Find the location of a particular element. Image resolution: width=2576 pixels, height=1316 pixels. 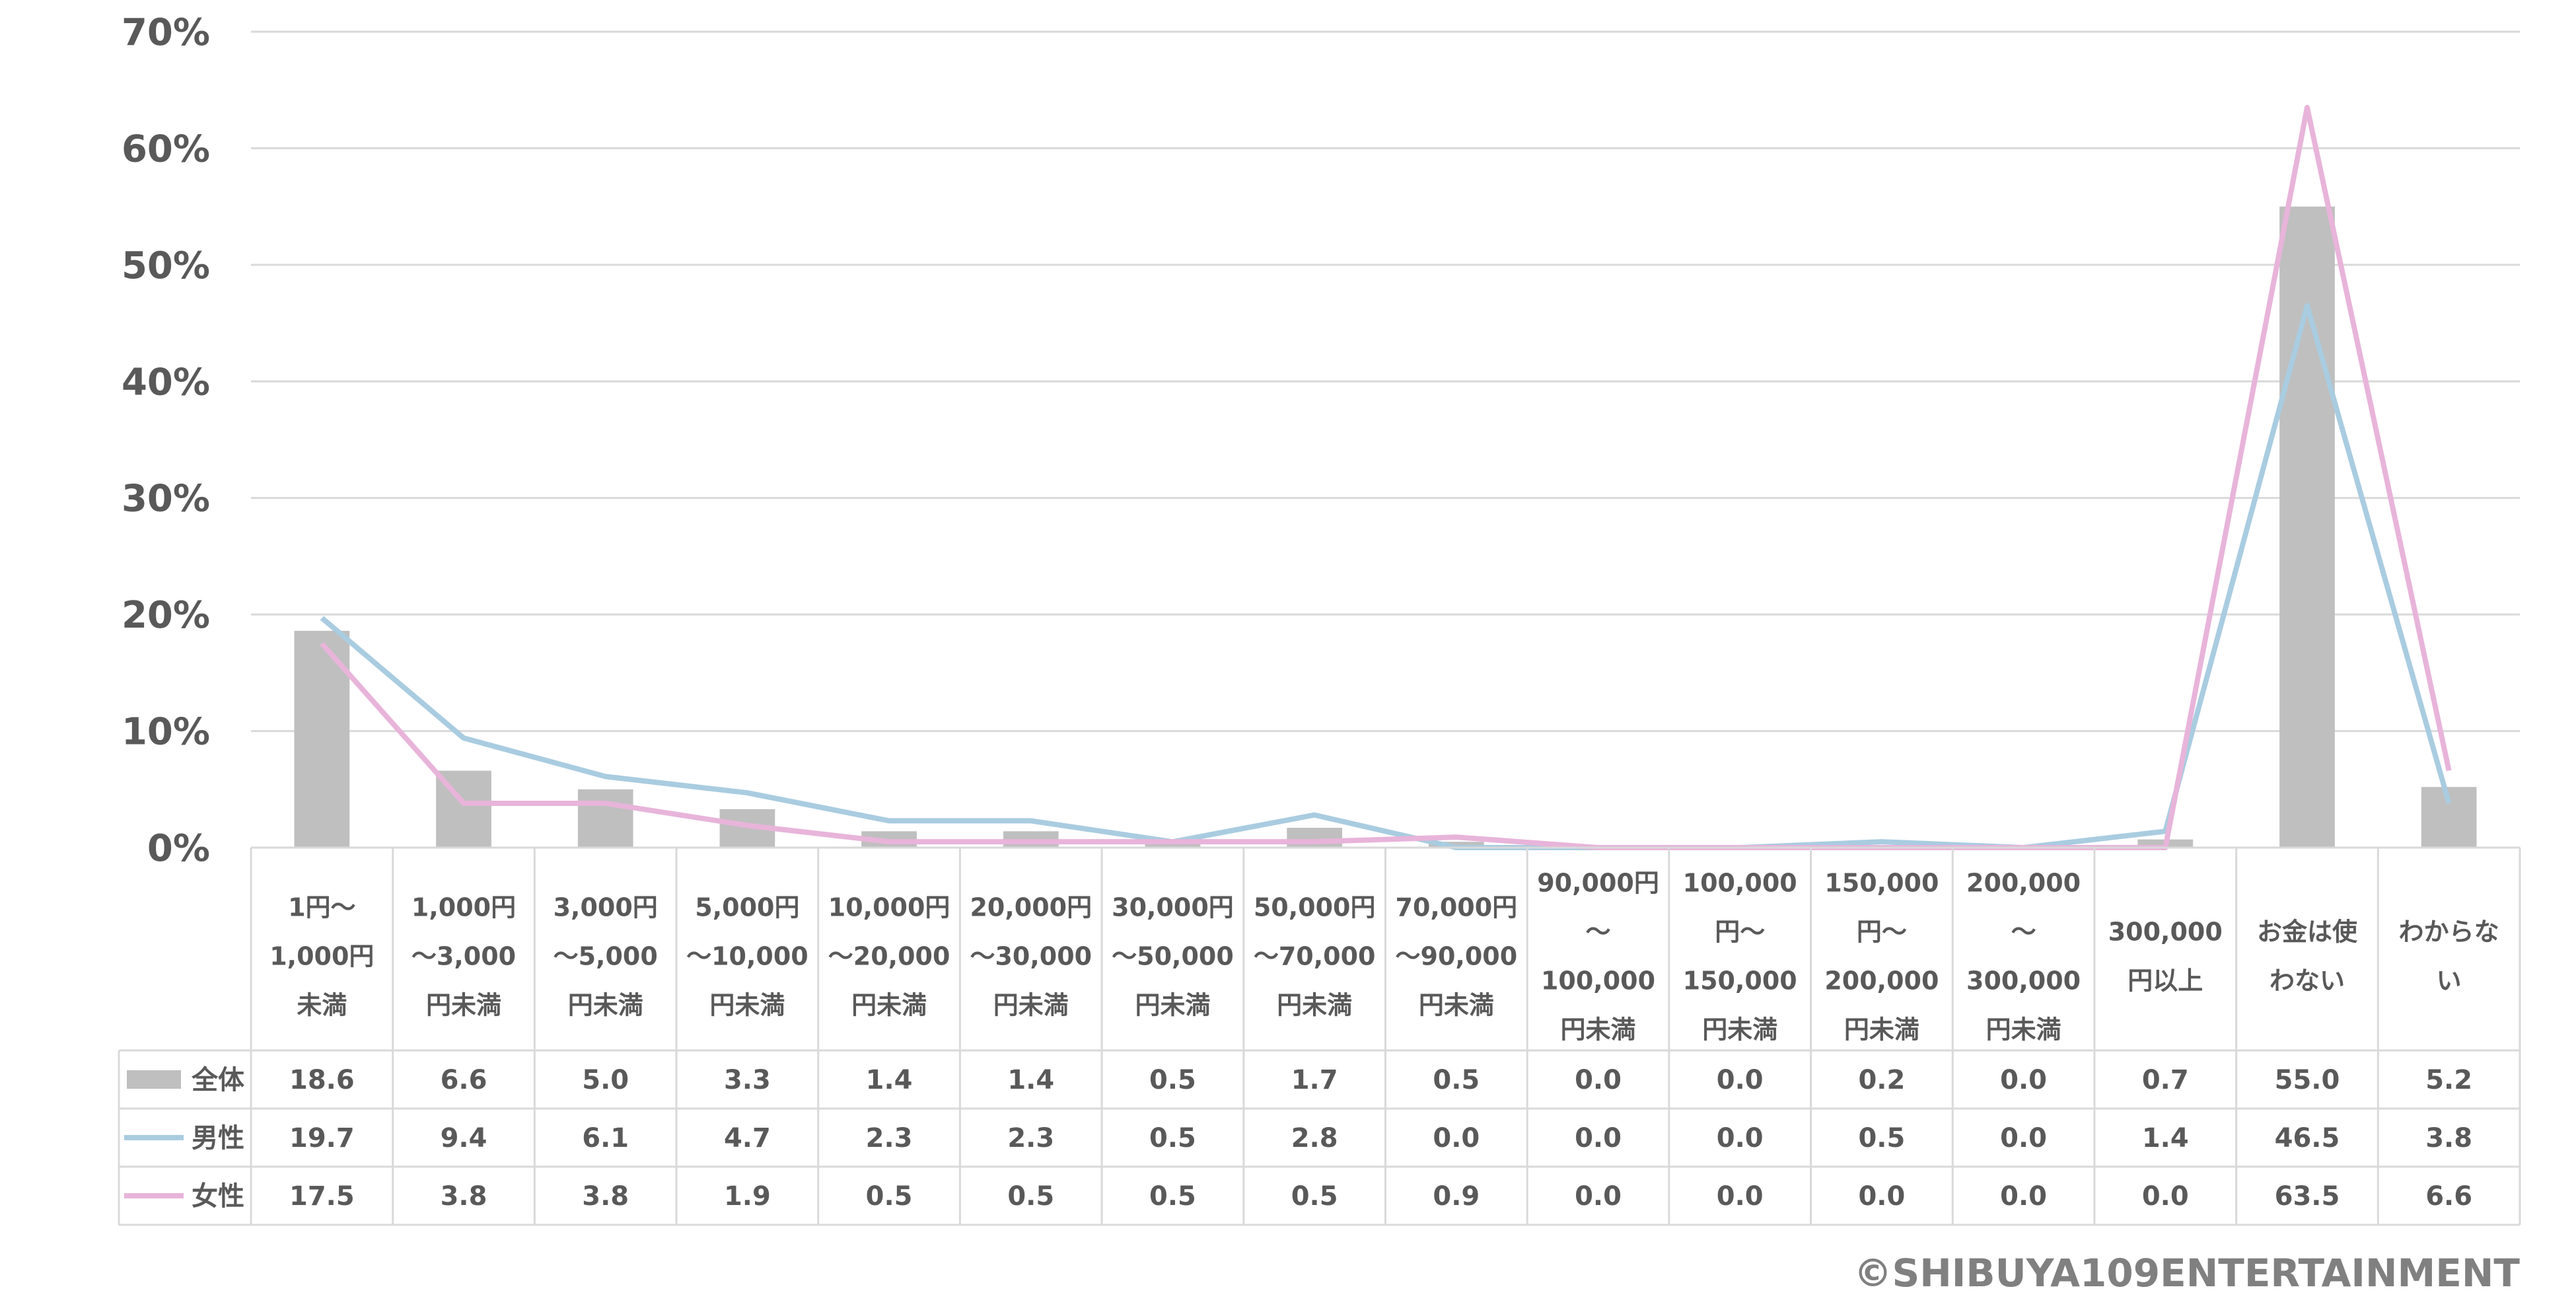

category-label: 50,000円 is located at coordinates (1315, 907).